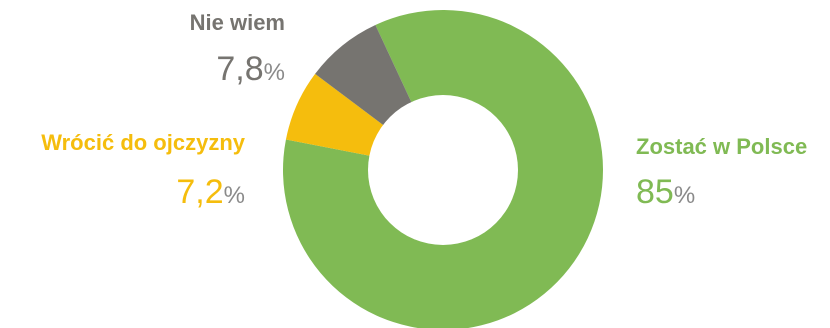  What do you see at coordinates (143, 170) in the screenshot?
I see `label-wrocic: Wrócić do ojczyzny 7,2%` at bounding box center [143, 170].